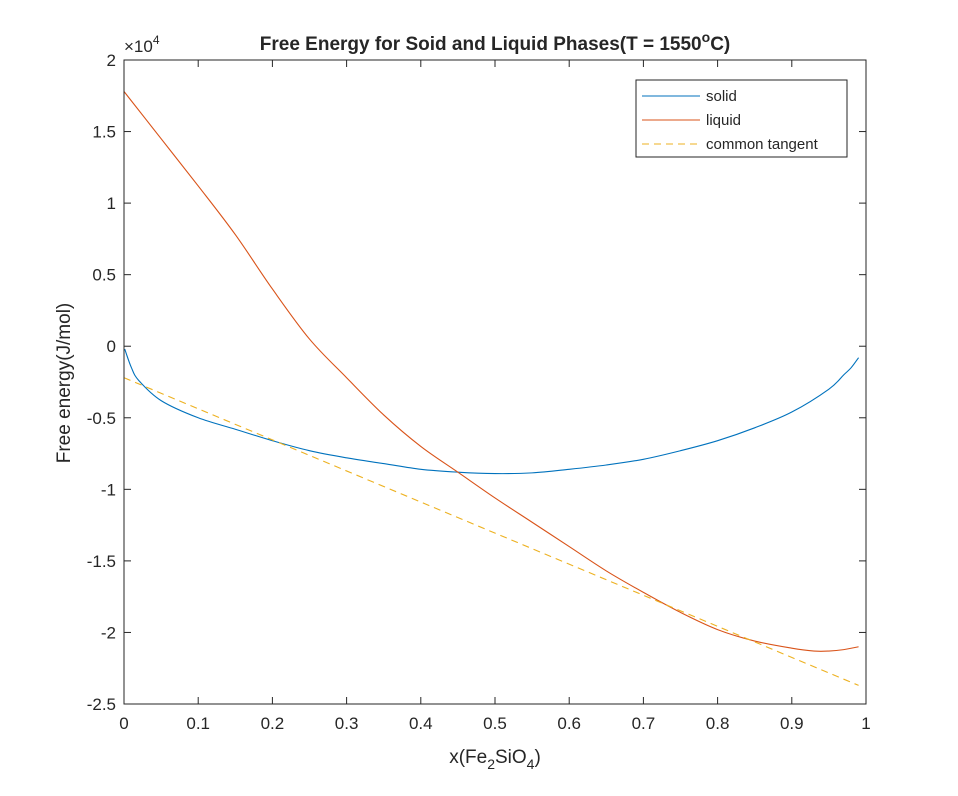 Image resolution: width=958 pixels, height=796 pixels. What do you see at coordinates (123, 723) in the screenshot?
I see `x-tick-label: 0` at bounding box center [123, 723].